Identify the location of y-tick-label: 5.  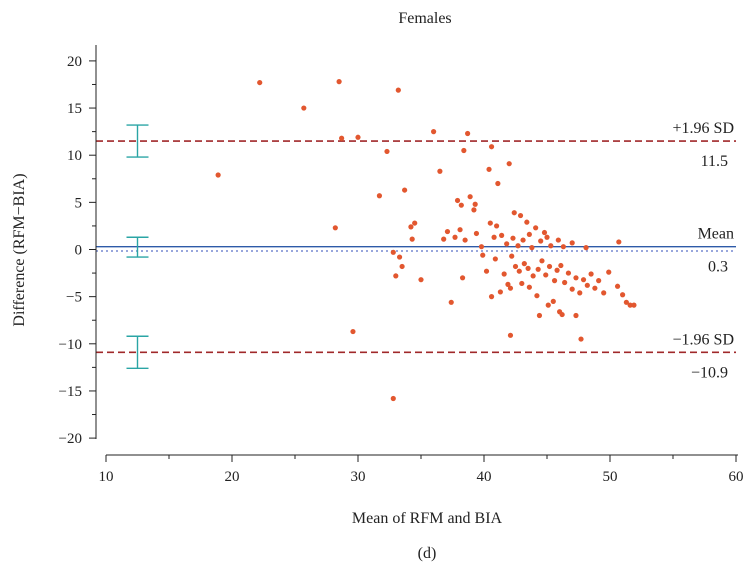
(79, 203).